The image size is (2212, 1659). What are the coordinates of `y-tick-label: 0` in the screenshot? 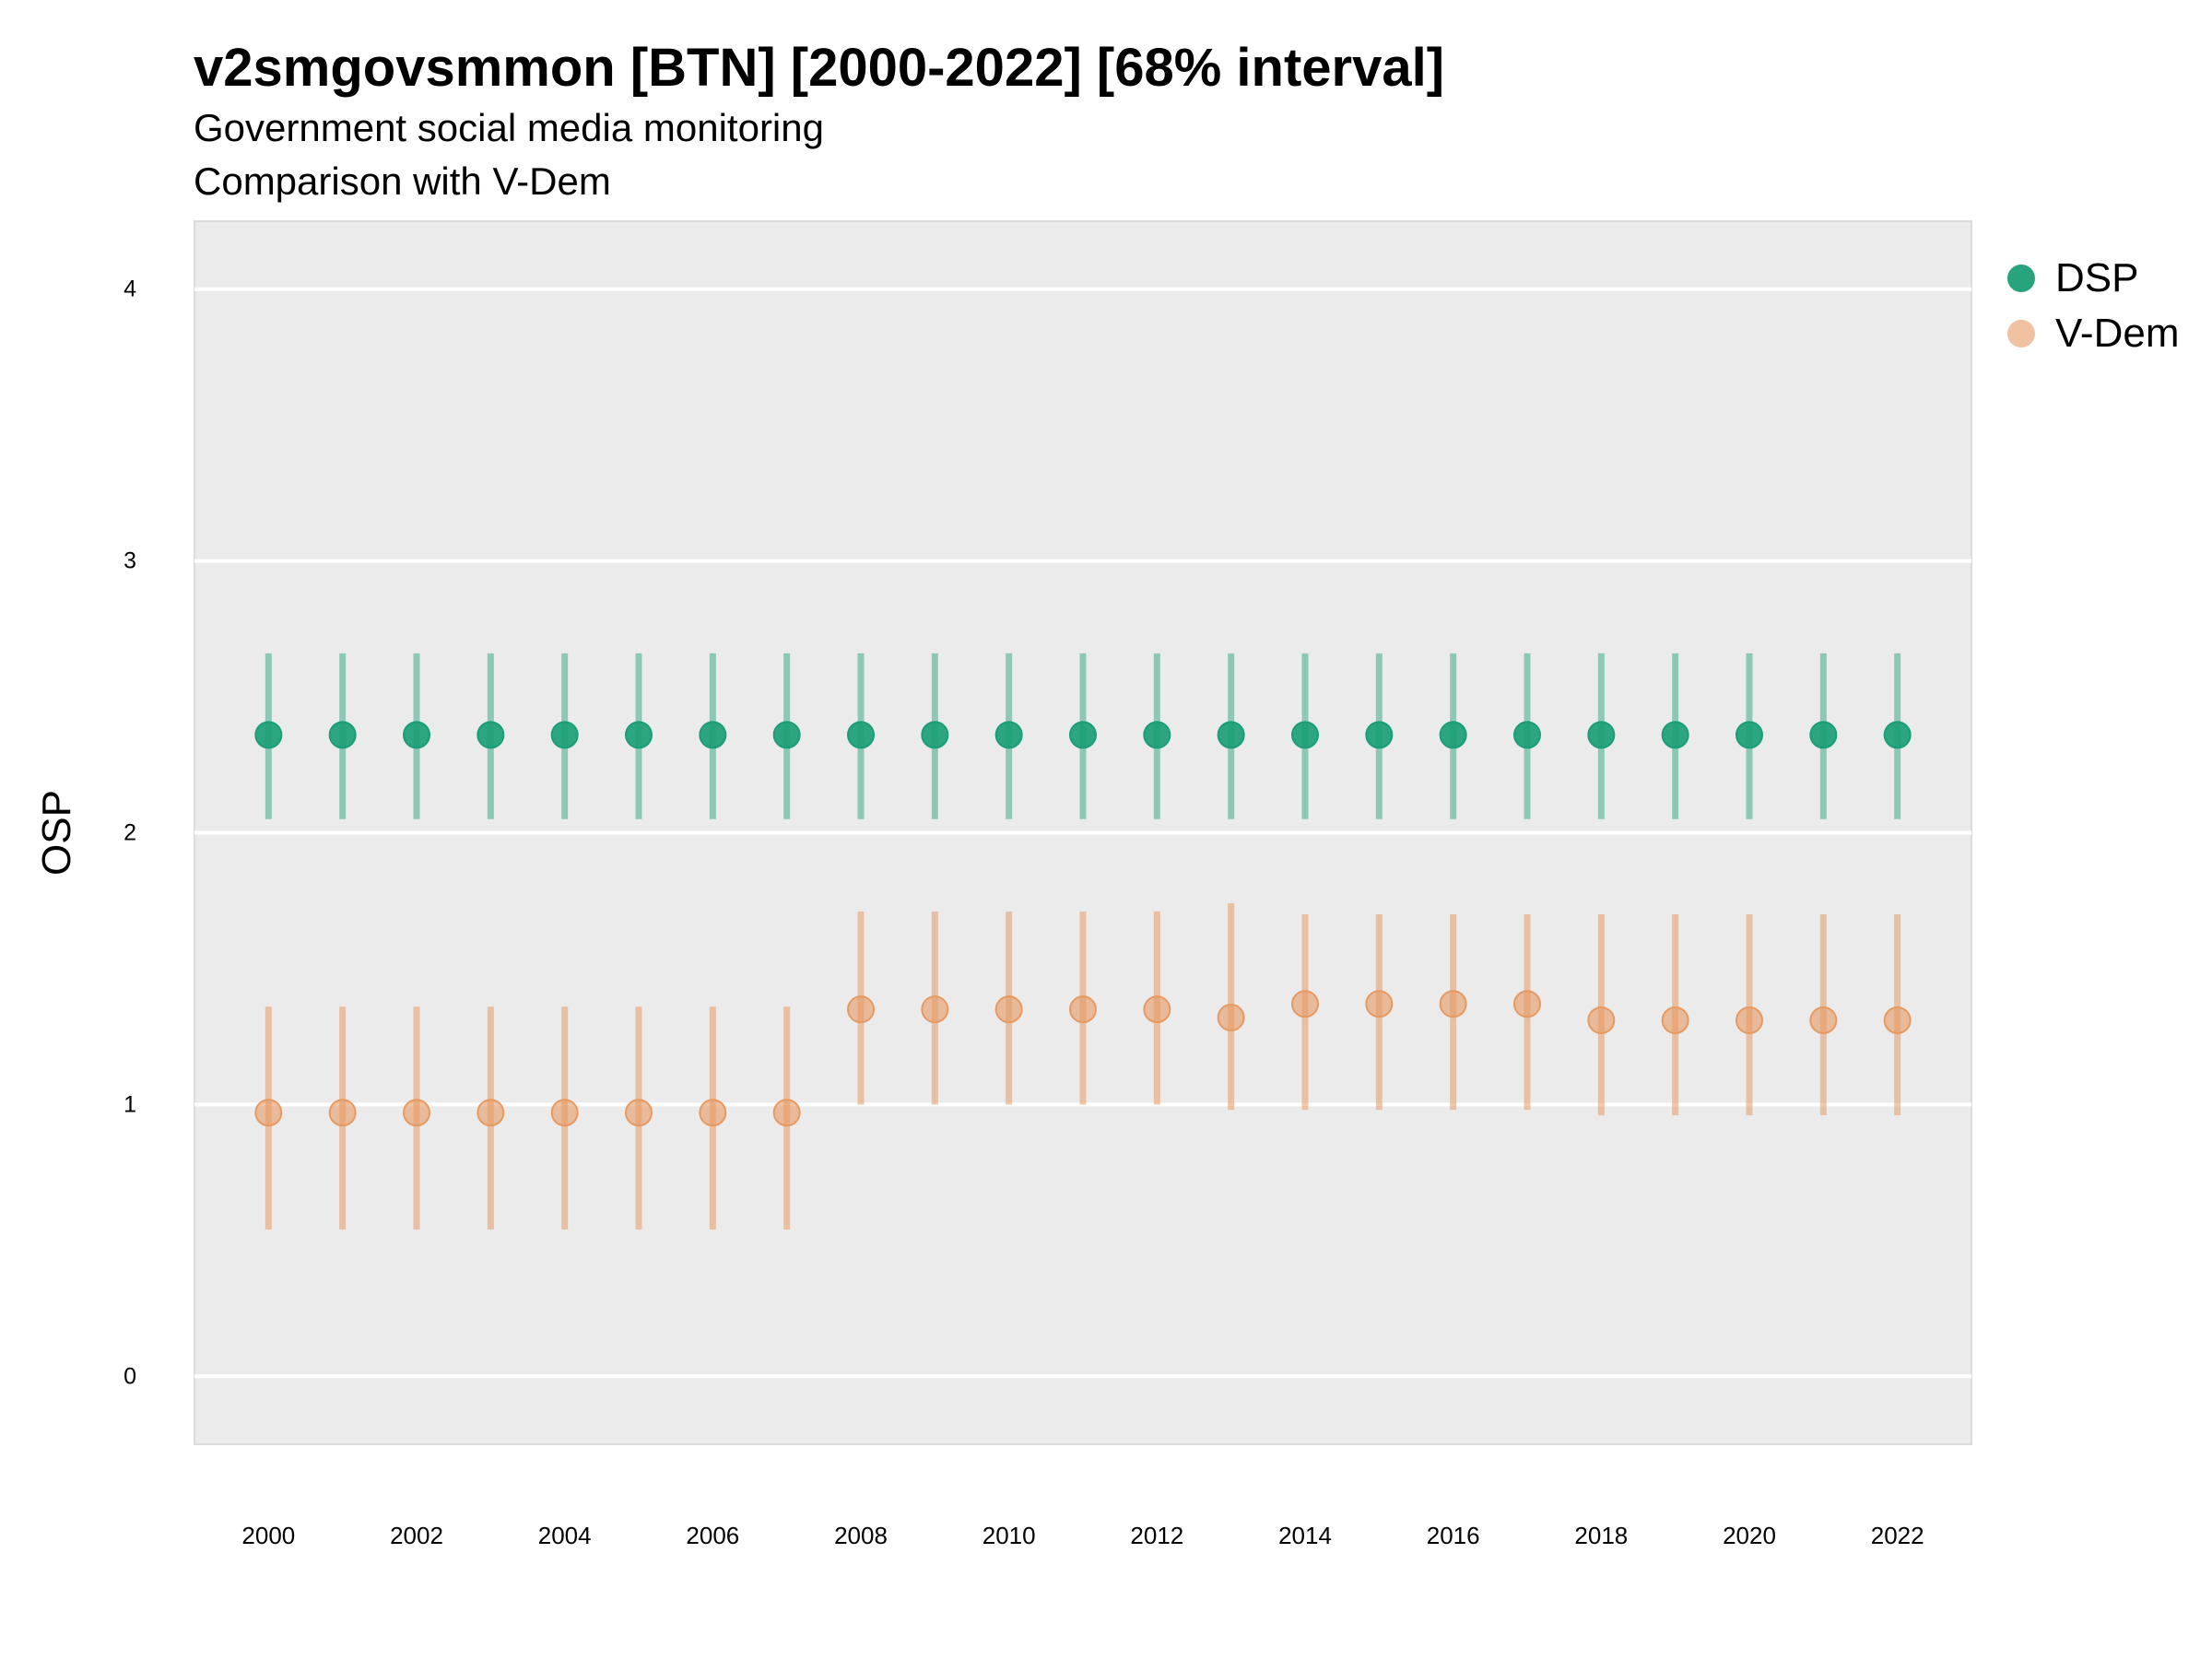 It's located at (130, 1376).